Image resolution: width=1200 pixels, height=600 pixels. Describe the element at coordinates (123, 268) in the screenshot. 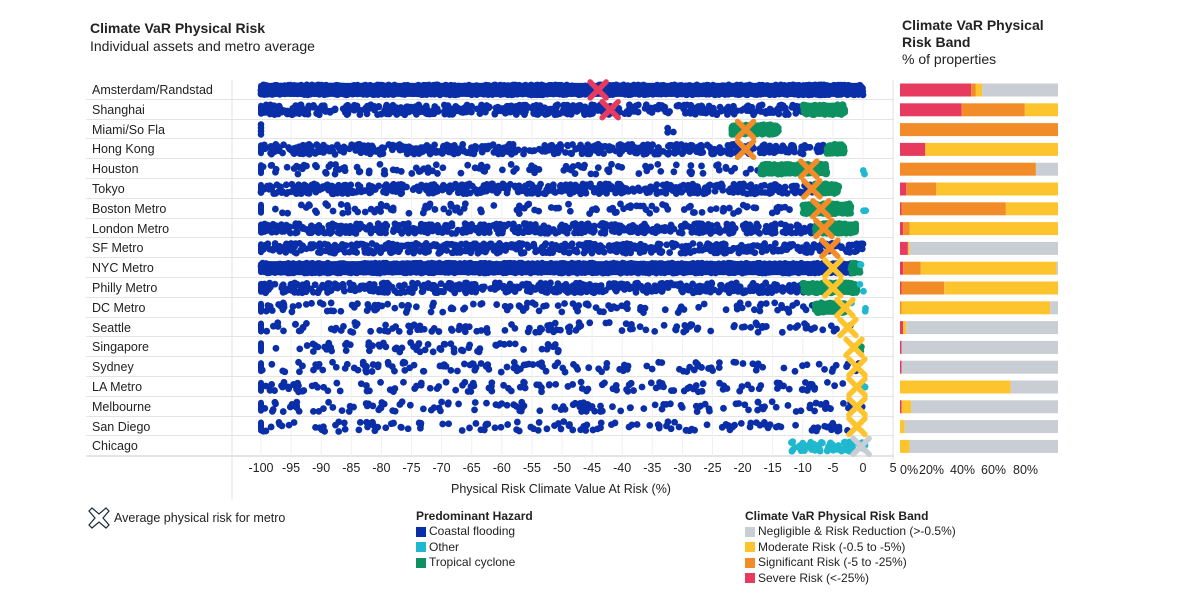

I see `metro-label: NYC Metro` at that location.